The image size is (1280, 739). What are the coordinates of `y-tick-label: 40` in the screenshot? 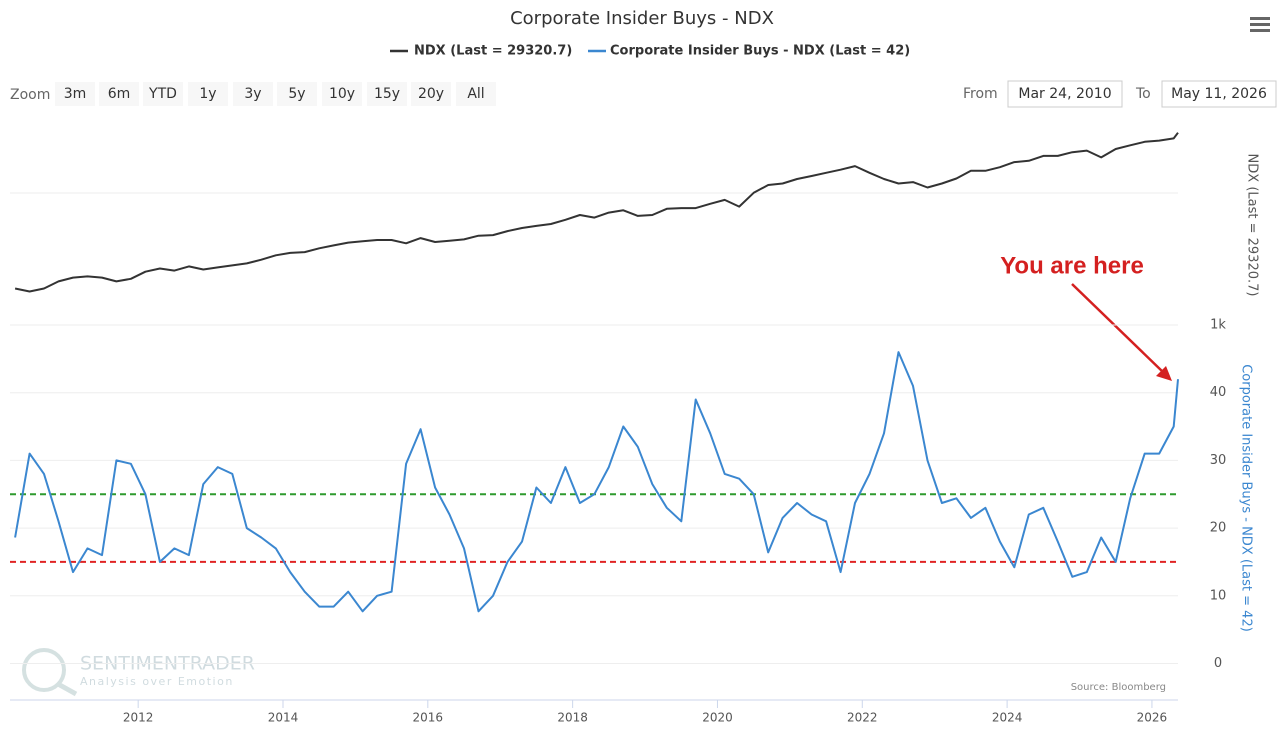 It's located at (1218, 392).